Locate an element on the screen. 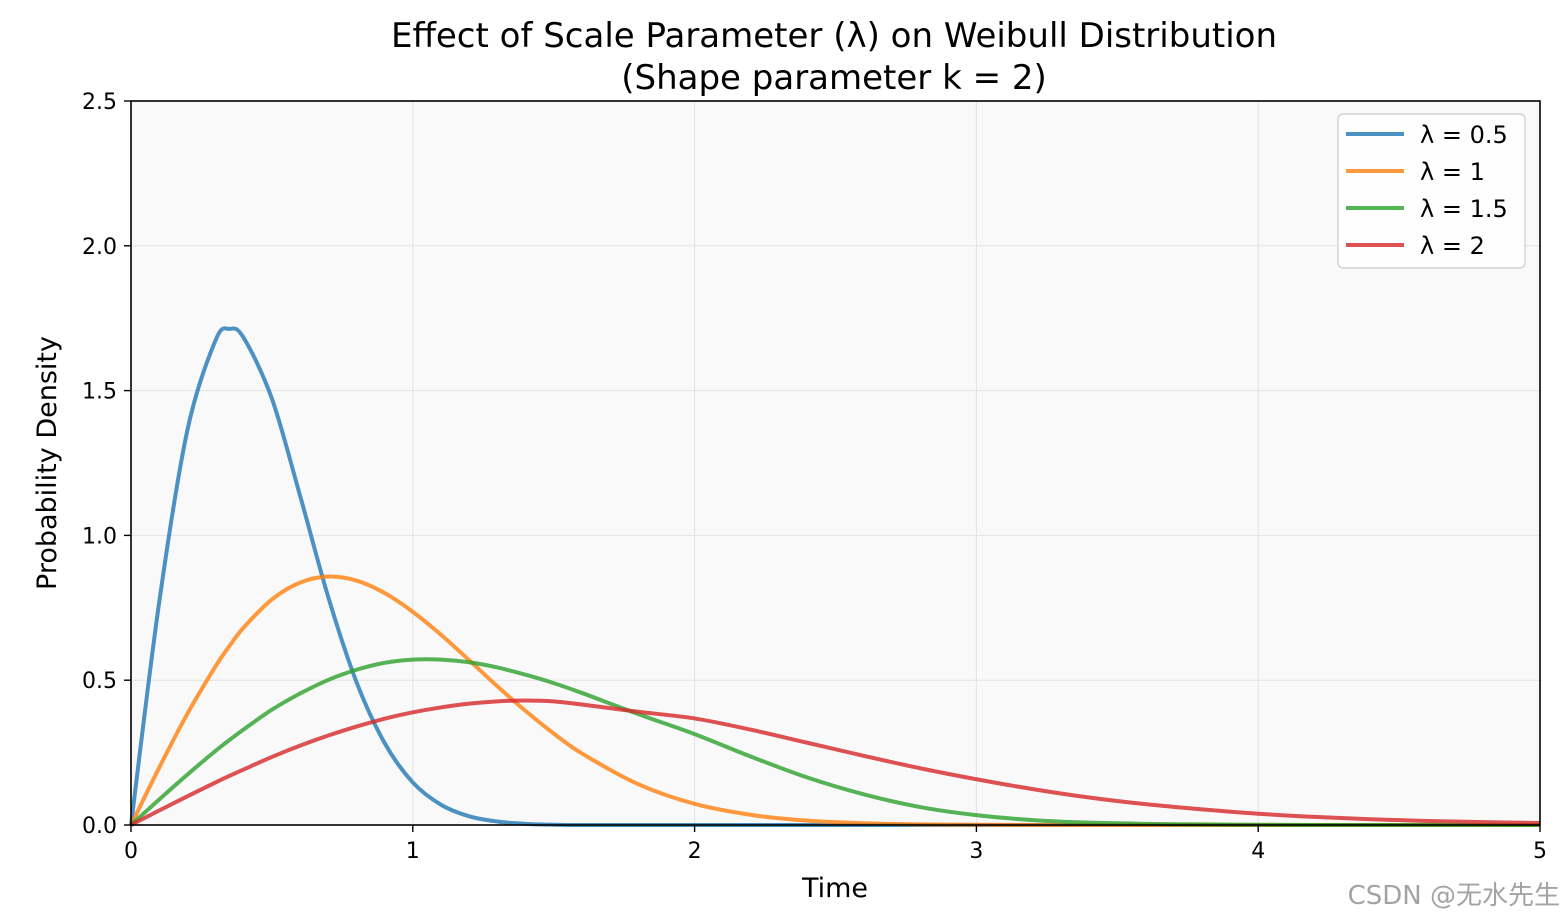 This screenshot has height=921, width=1567. legend: λ = 0.5 λ = 1 λ = 1.5 λ = 2 is located at coordinates (1431, 191).